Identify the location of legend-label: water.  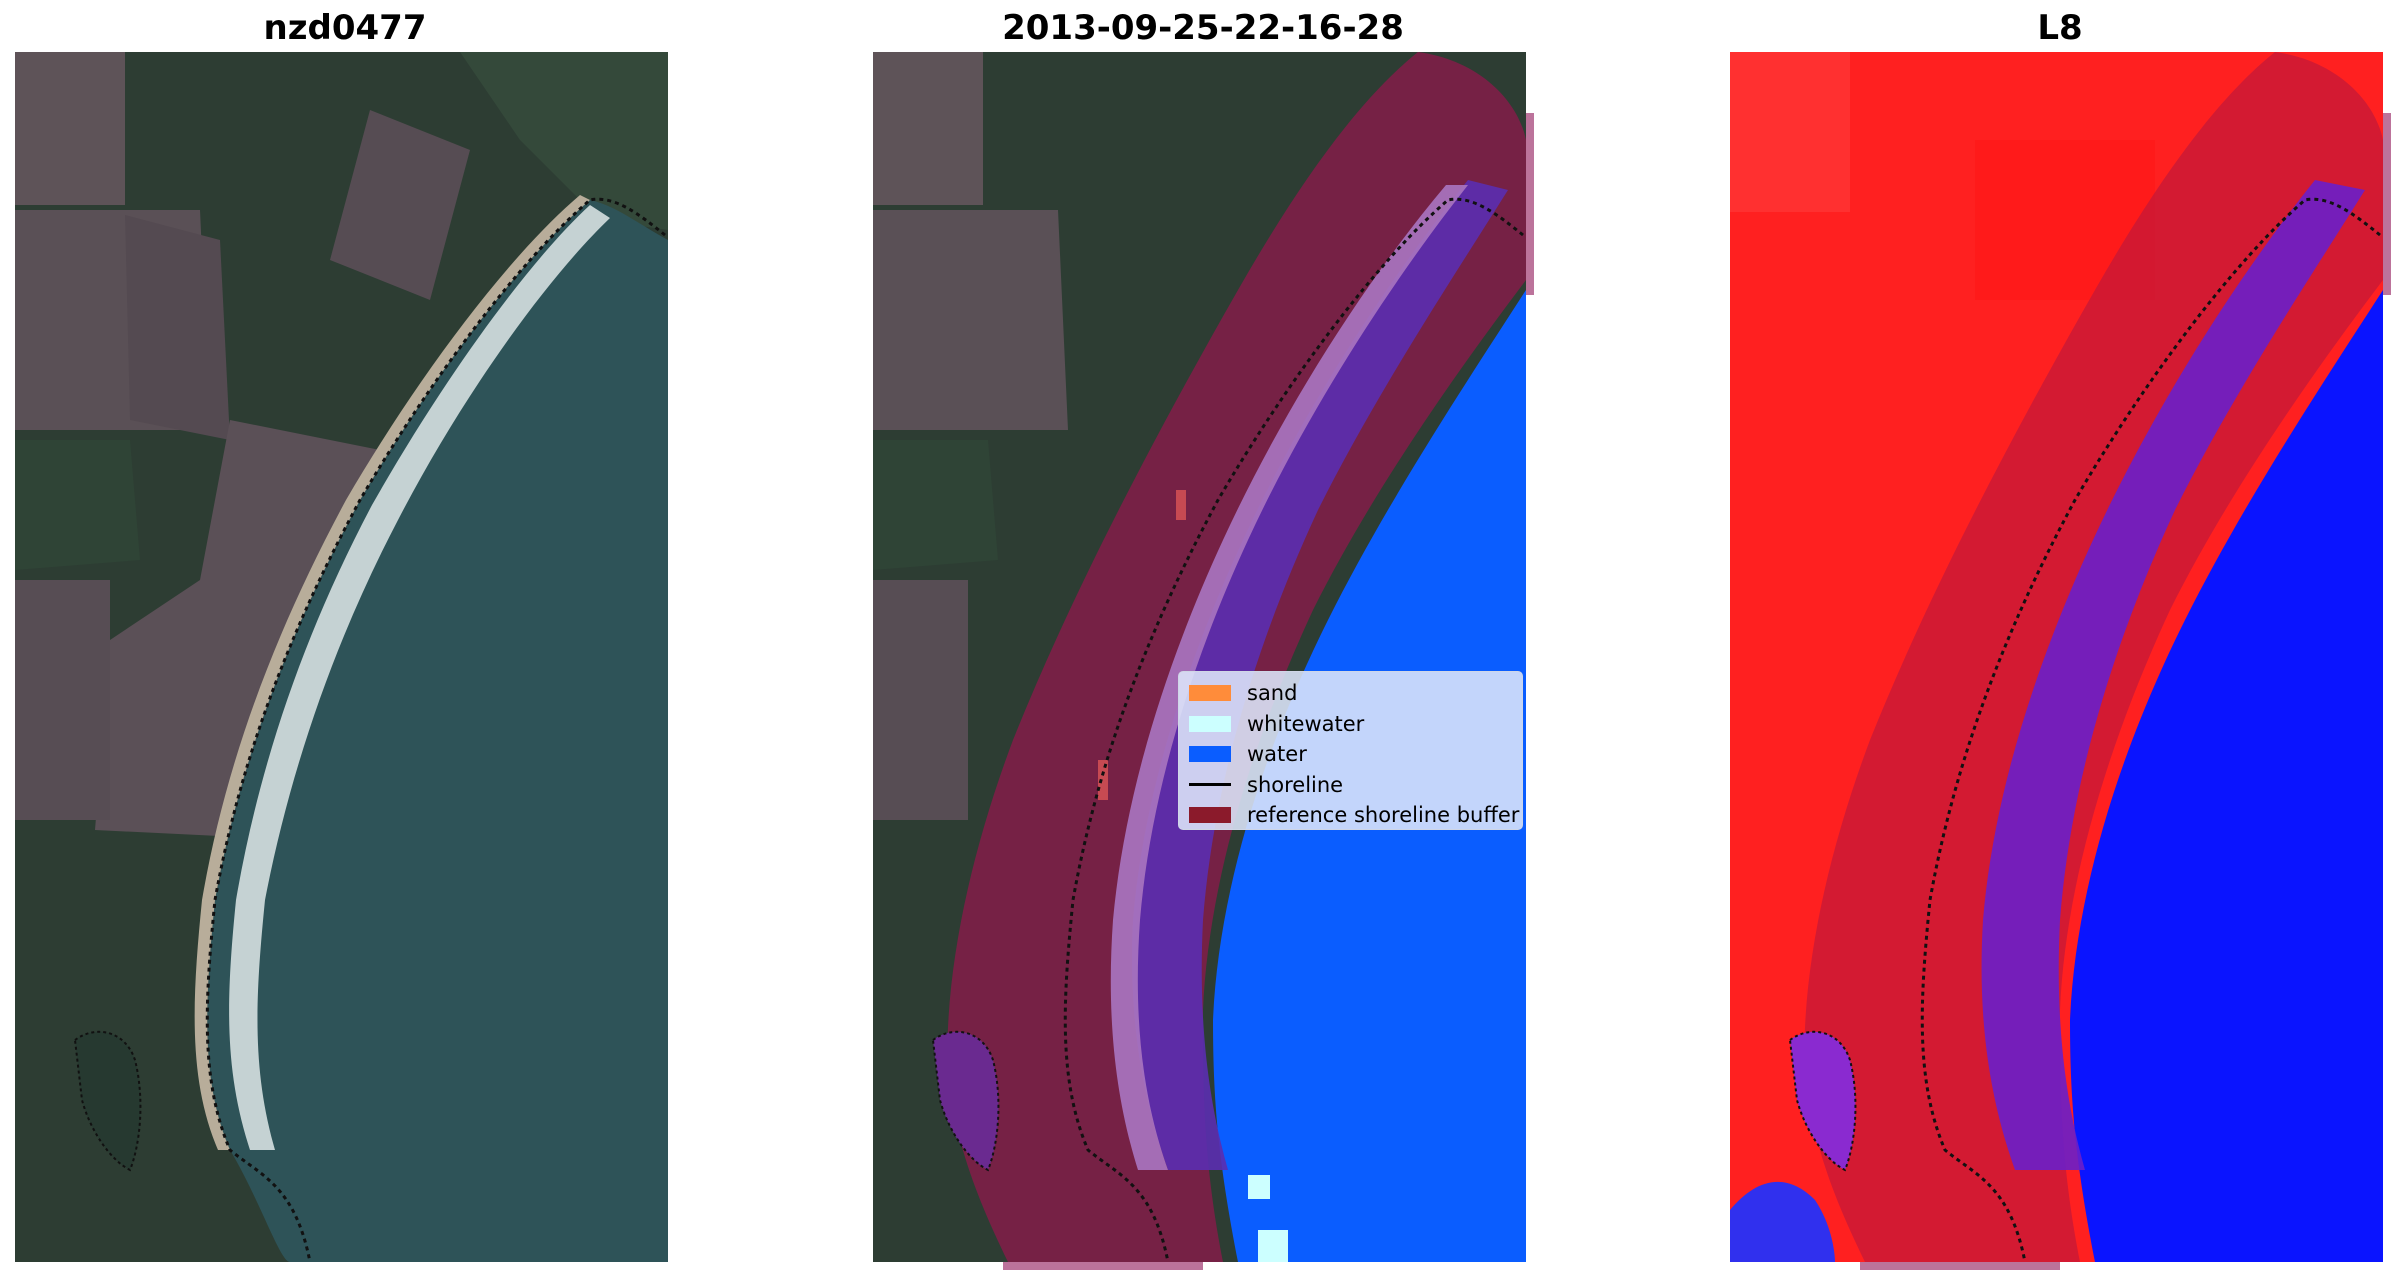
(1277, 754).